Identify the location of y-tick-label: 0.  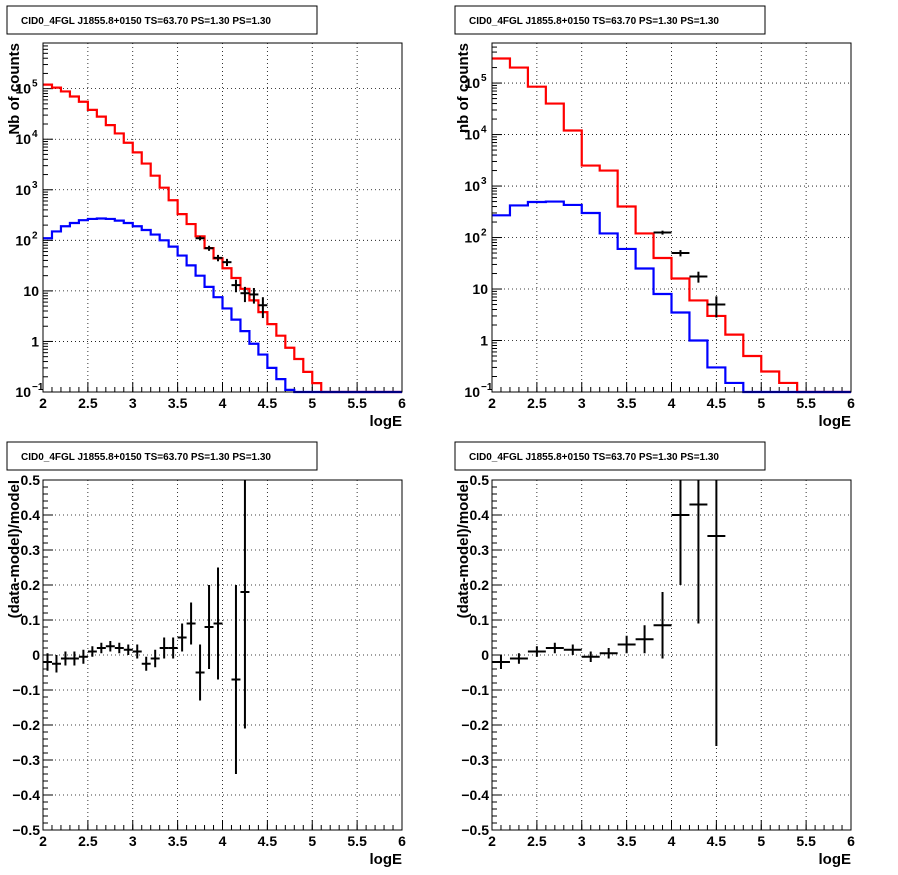
(485, 655).